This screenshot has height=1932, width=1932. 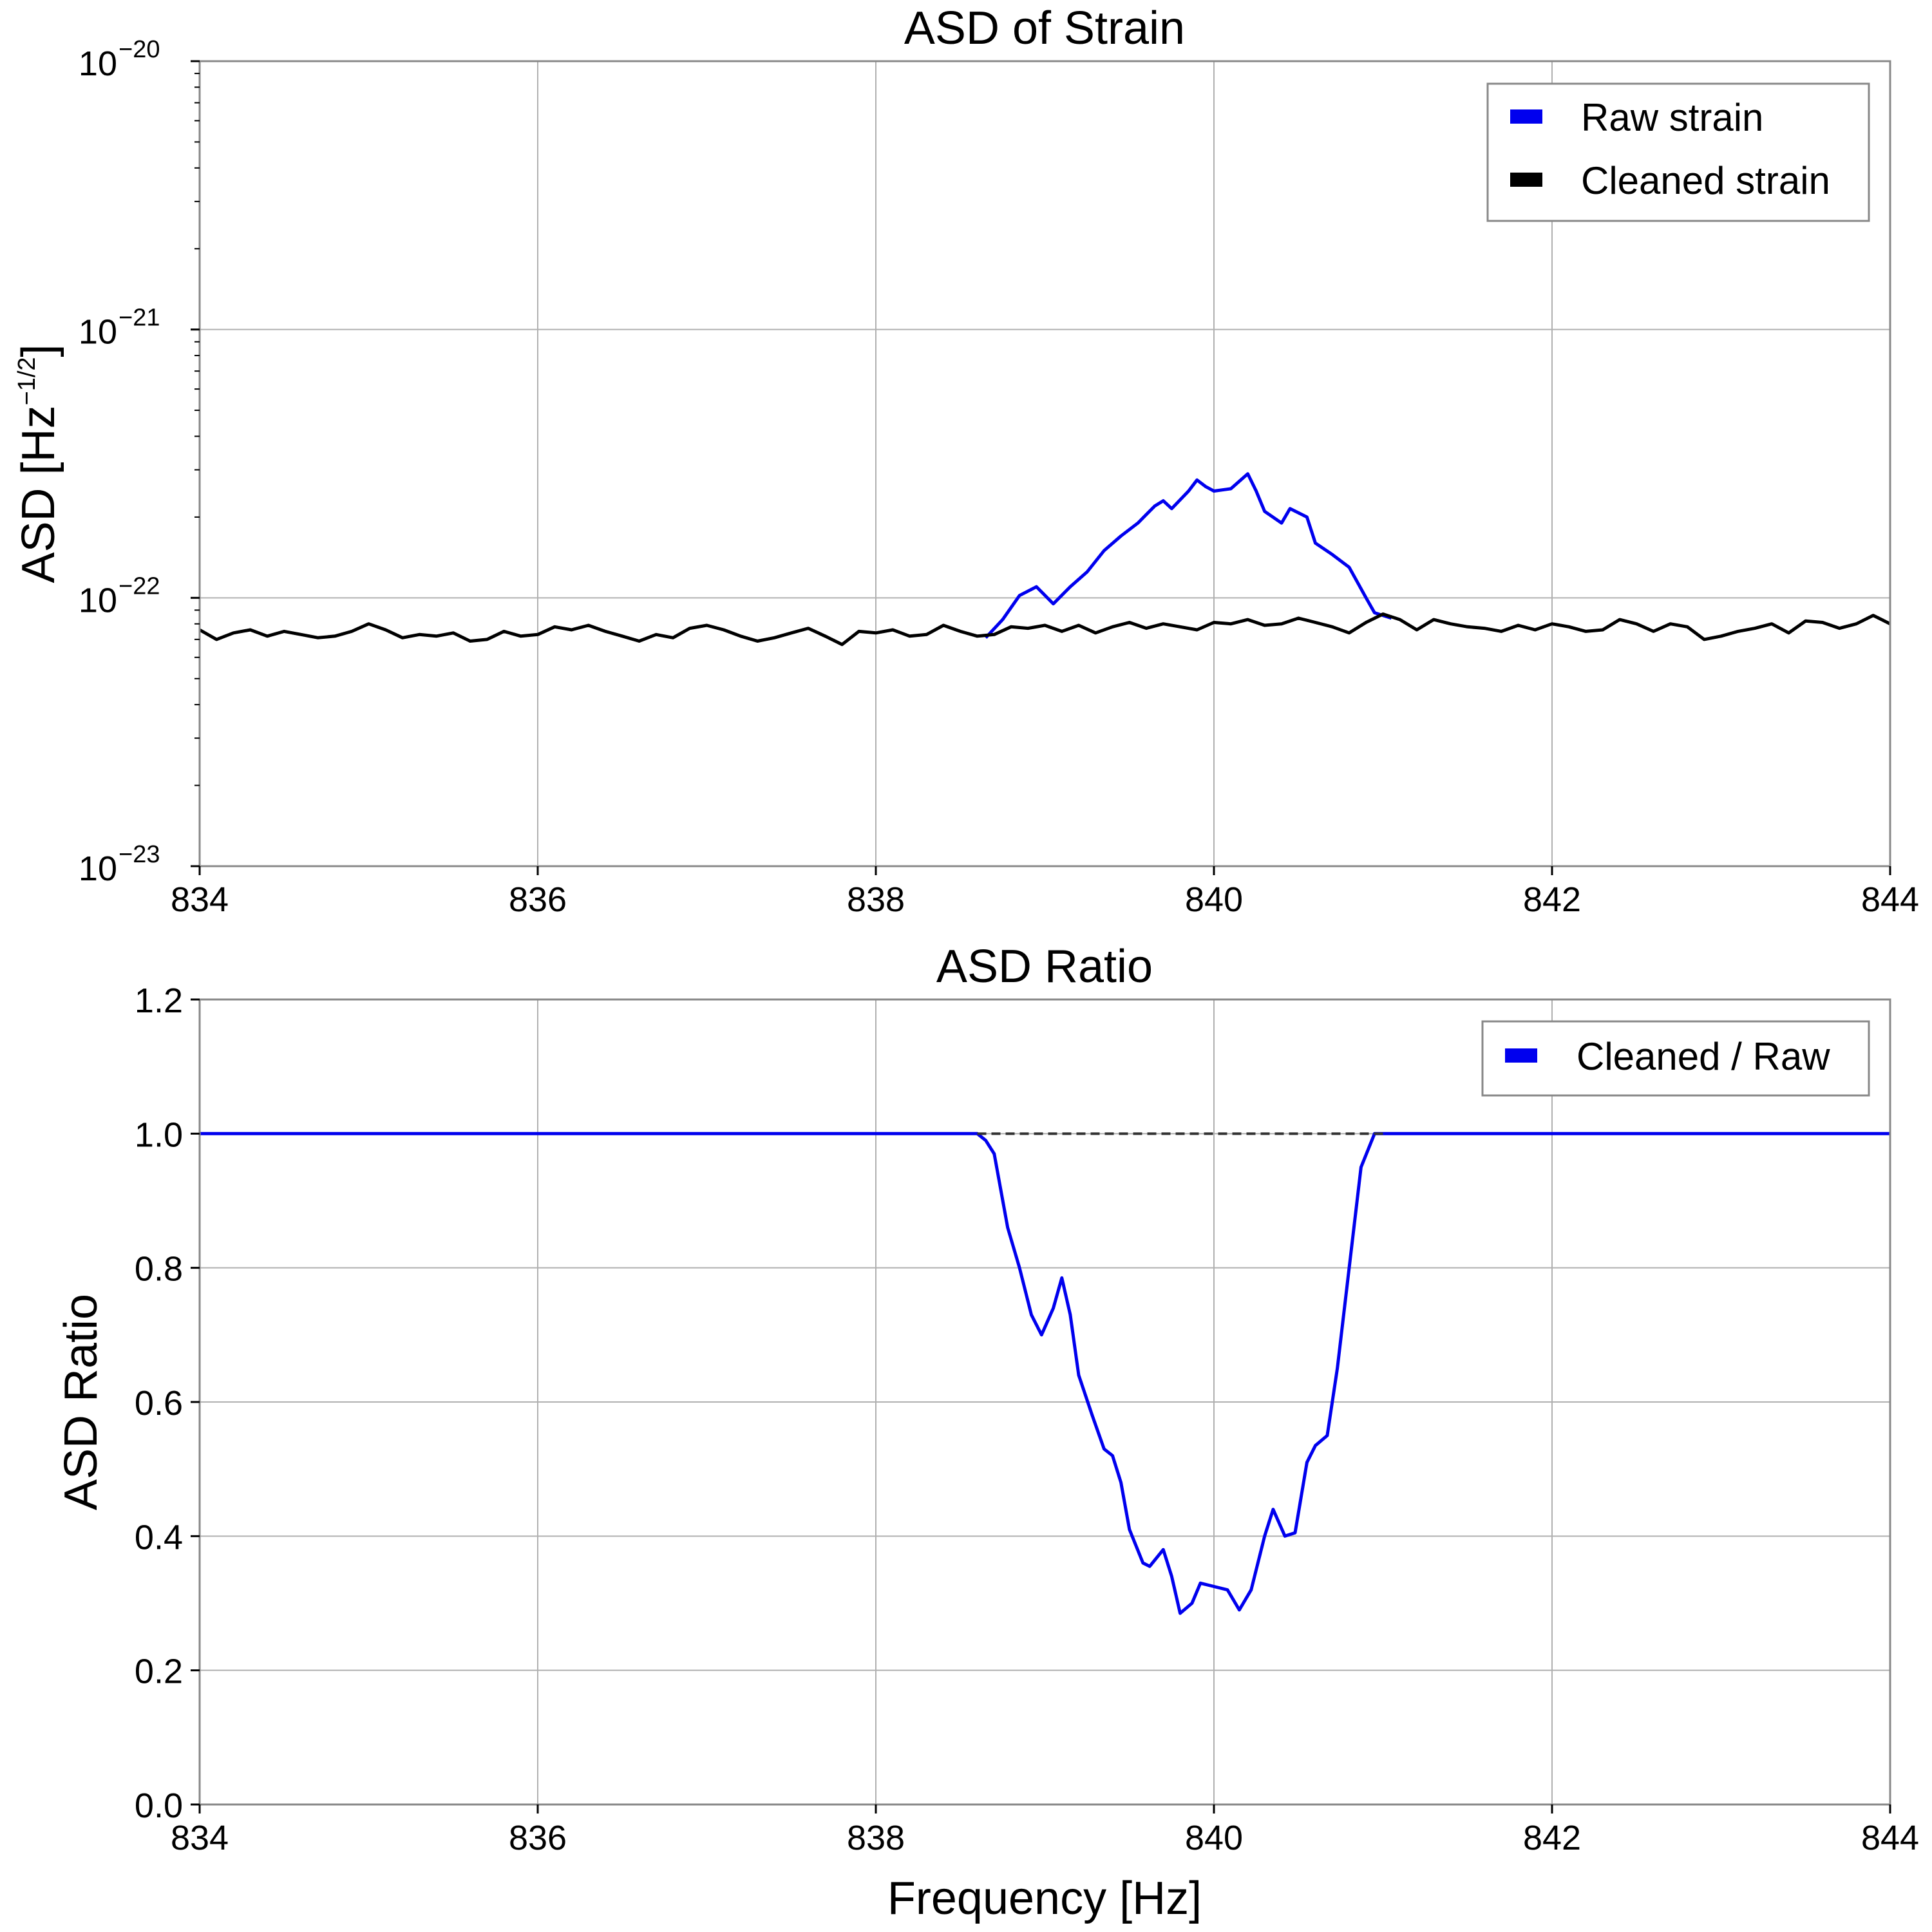 What do you see at coordinates (159, 1672) in the screenshot?
I see `bottom-y-tick-label: 0.2` at bounding box center [159, 1672].